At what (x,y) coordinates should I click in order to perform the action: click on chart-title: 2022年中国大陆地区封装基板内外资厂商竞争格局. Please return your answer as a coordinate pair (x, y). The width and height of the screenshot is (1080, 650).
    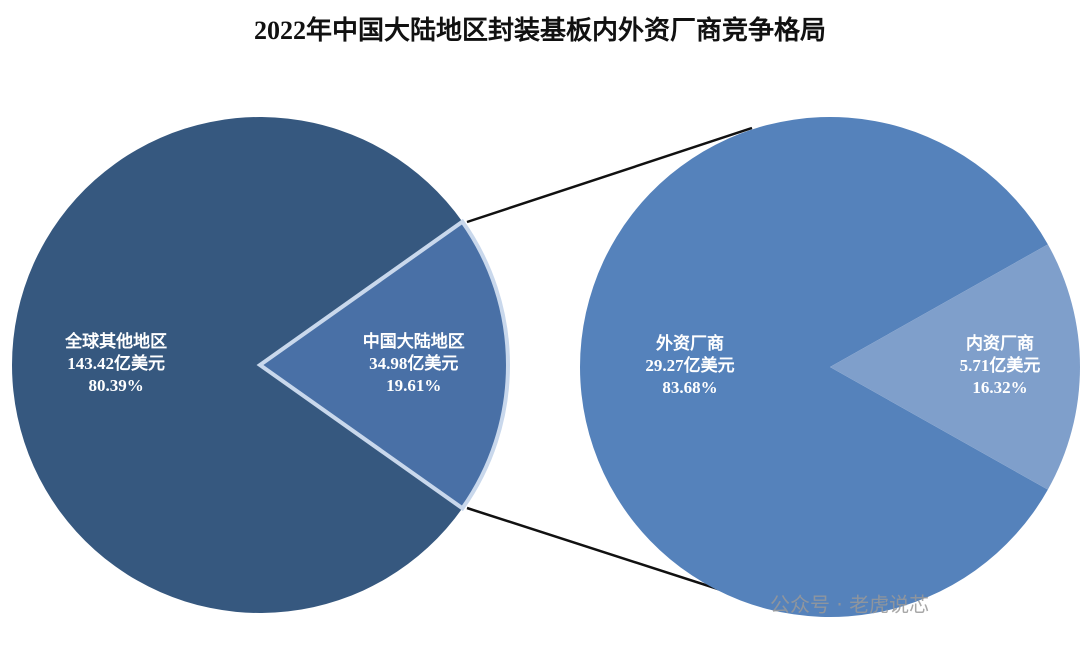
    Looking at the image, I should click on (540, 30).